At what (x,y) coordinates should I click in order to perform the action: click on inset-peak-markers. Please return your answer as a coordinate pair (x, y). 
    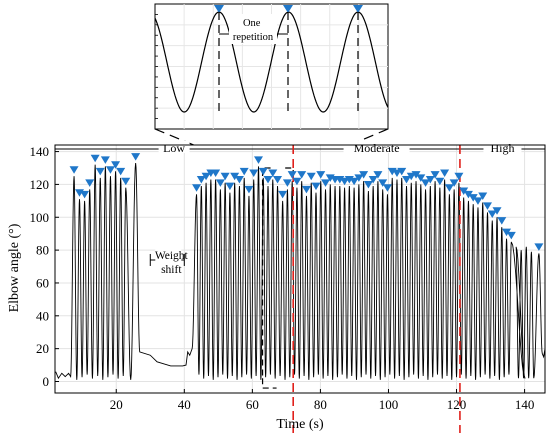
    Looking at the image, I should click on (288, 9).